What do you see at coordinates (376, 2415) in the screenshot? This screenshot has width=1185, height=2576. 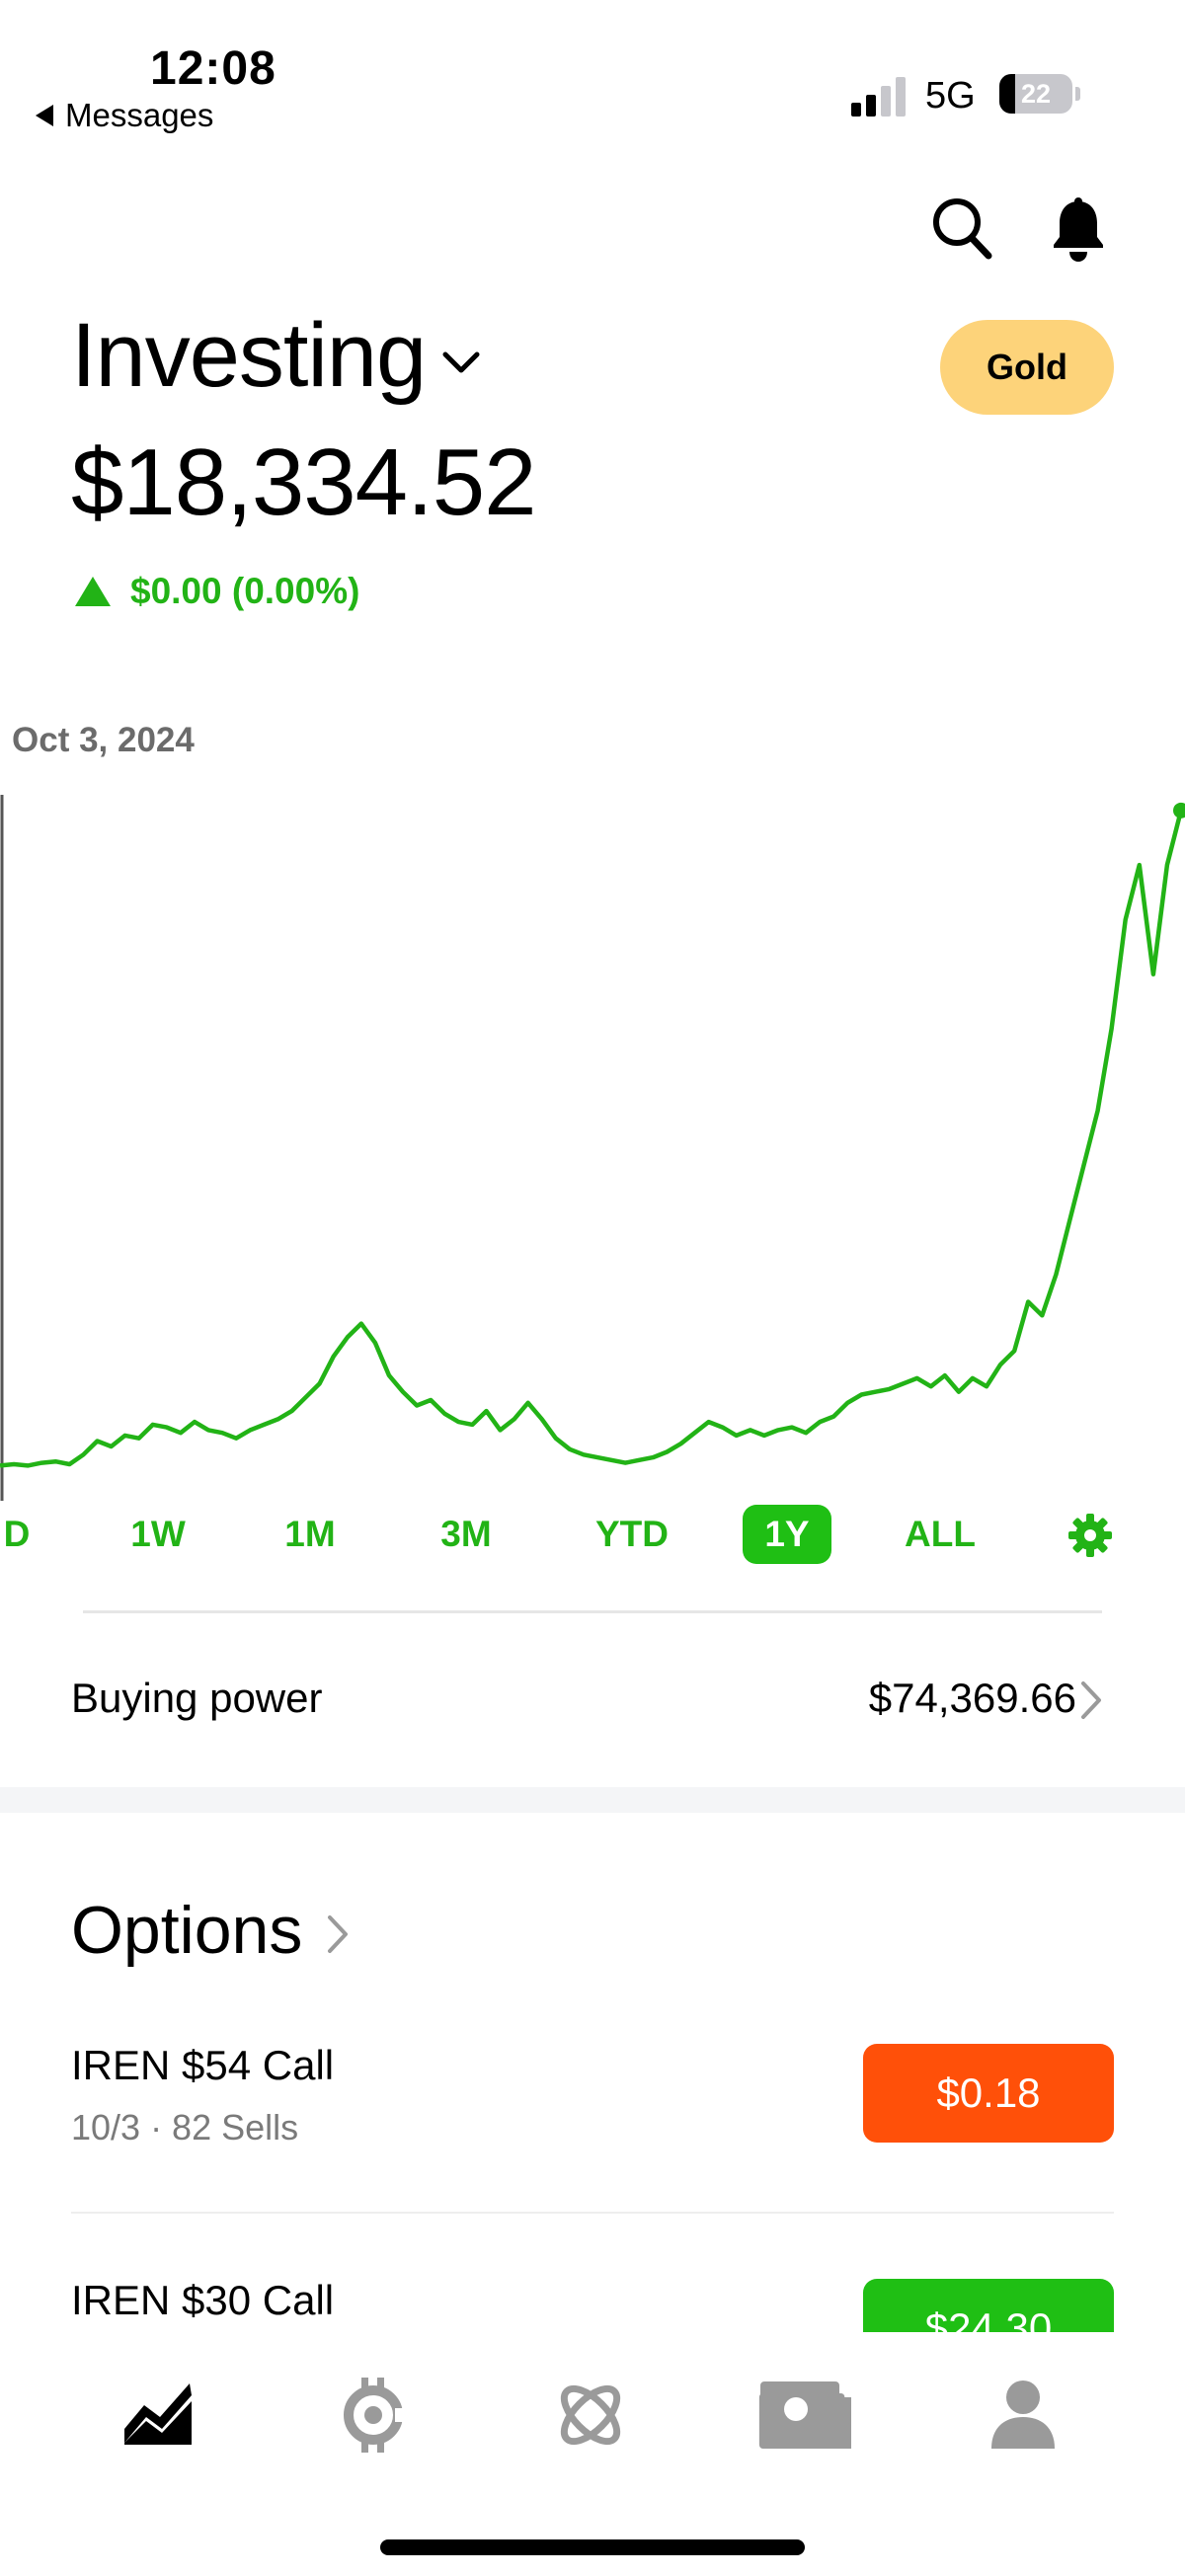 I see `crypto-icon` at bounding box center [376, 2415].